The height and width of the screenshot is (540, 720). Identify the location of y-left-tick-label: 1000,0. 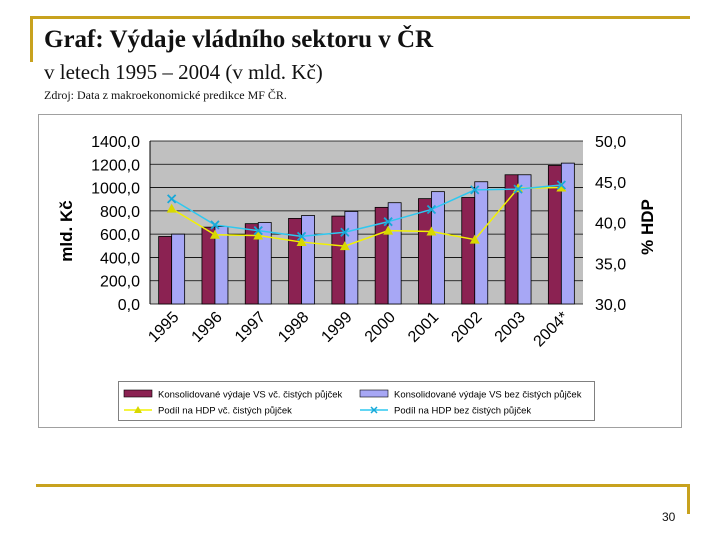
(115, 189).